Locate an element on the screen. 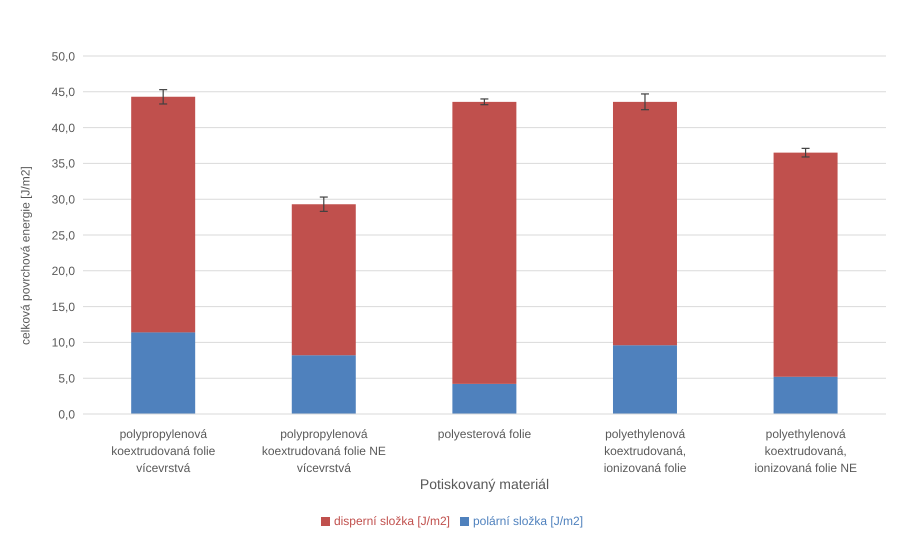 The height and width of the screenshot is (547, 904). y-tick-label: 10,0 is located at coordinates (64, 343).